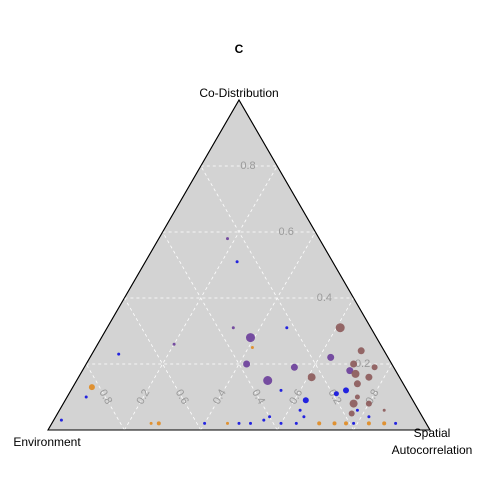 This screenshot has height=480, width=480. Describe the element at coordinates (47, 442) in the screenshot. I see `axis-label-environment: Environment` at that location.